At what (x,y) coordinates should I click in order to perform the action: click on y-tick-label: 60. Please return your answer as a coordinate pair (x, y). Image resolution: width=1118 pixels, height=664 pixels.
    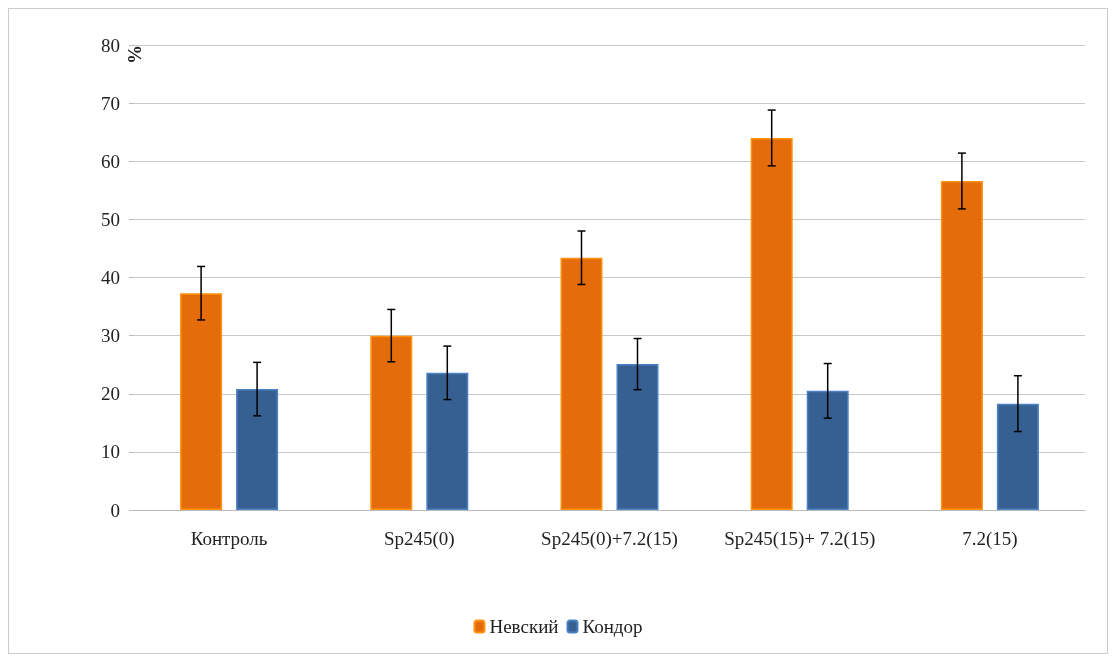
    Looking at the image, I should click on (110, 161).